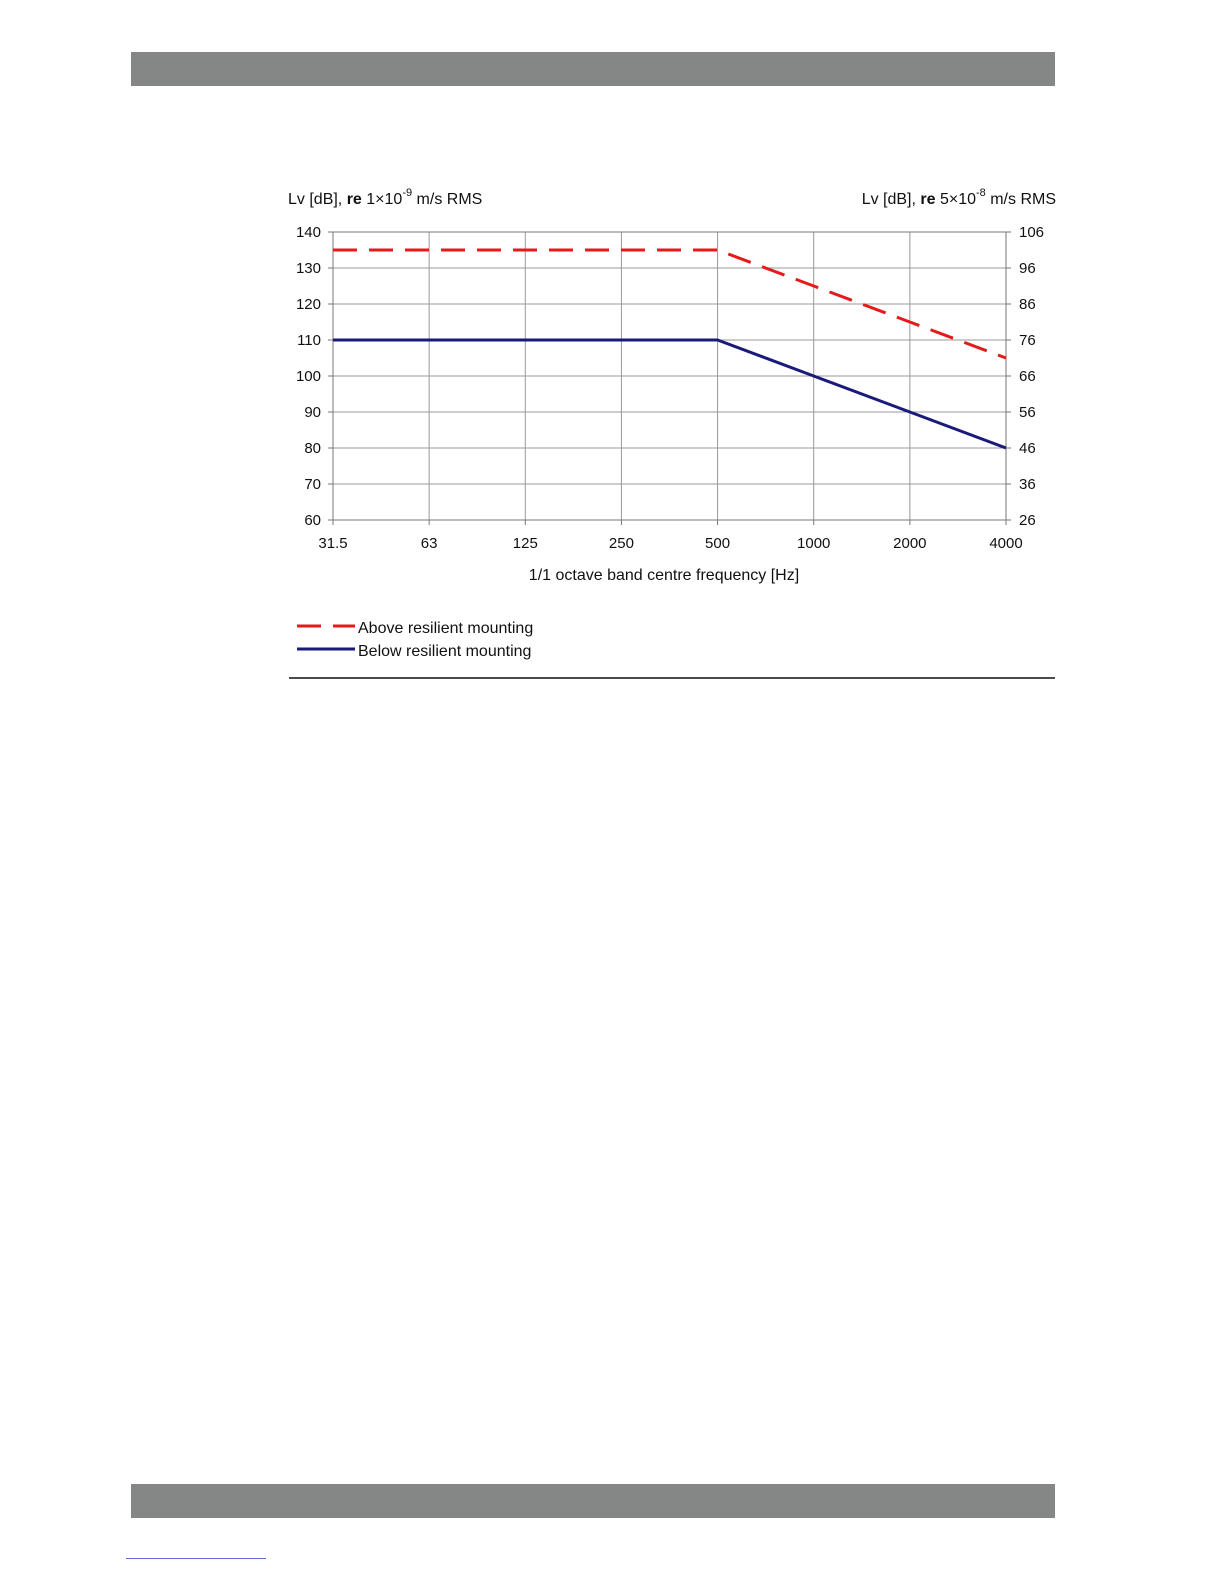 The image size is (1224, 1584). Describe the element at coordinates (308, 376) in the screenshot. I see `left-y-tick-label: 100` at that location.